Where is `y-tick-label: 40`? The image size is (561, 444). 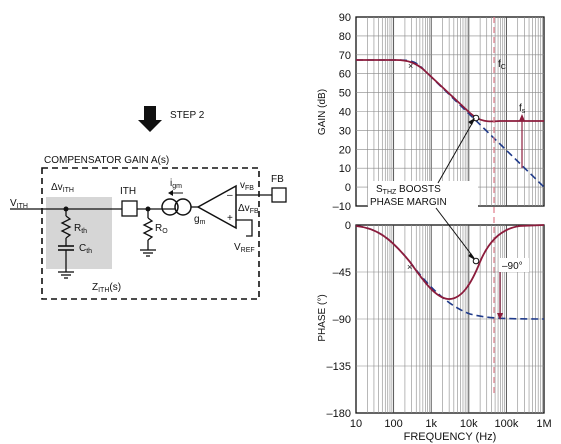
y-tick-label: 40 is located at coordinates (345, 113).